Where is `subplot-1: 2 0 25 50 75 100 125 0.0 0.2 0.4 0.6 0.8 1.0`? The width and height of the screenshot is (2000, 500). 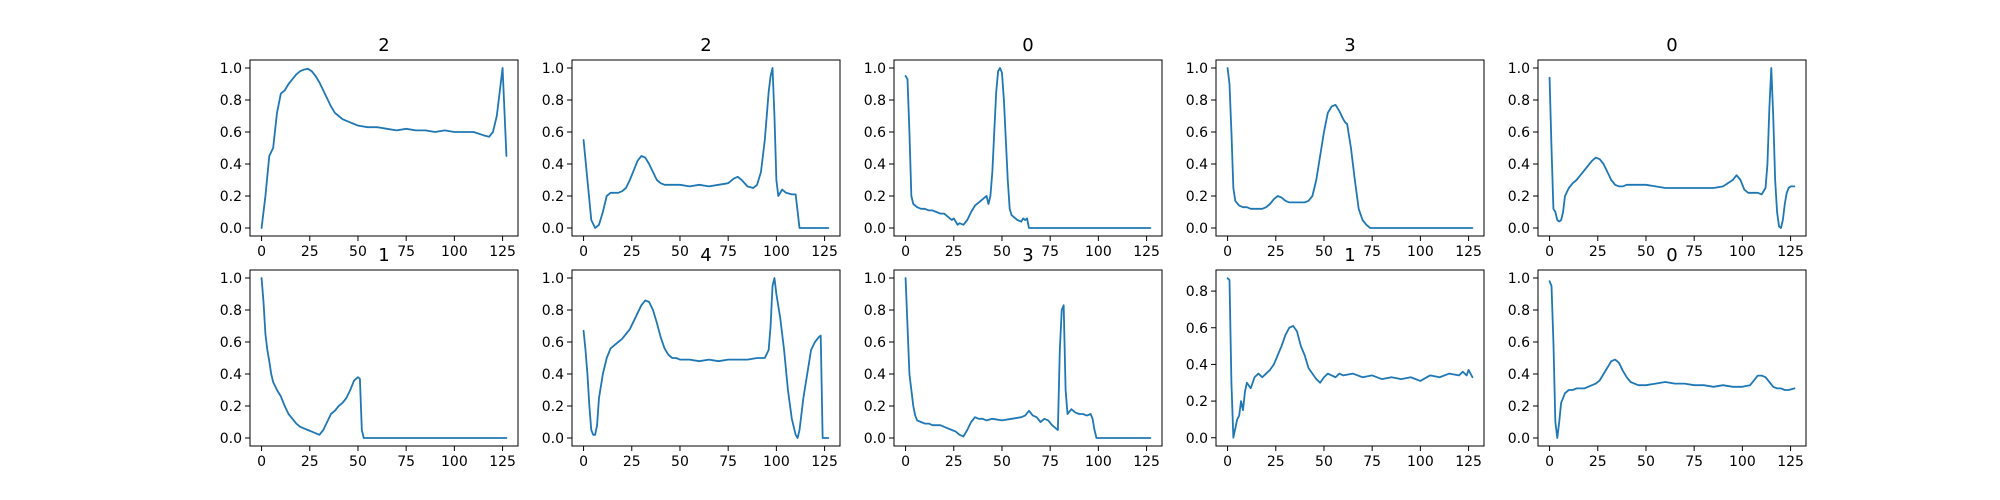 subplot-1: 2 0 25 50 75 100 125 0.0 0.2 0.4 0.6 0.8 1.0 is located at coordinates (369, 147).